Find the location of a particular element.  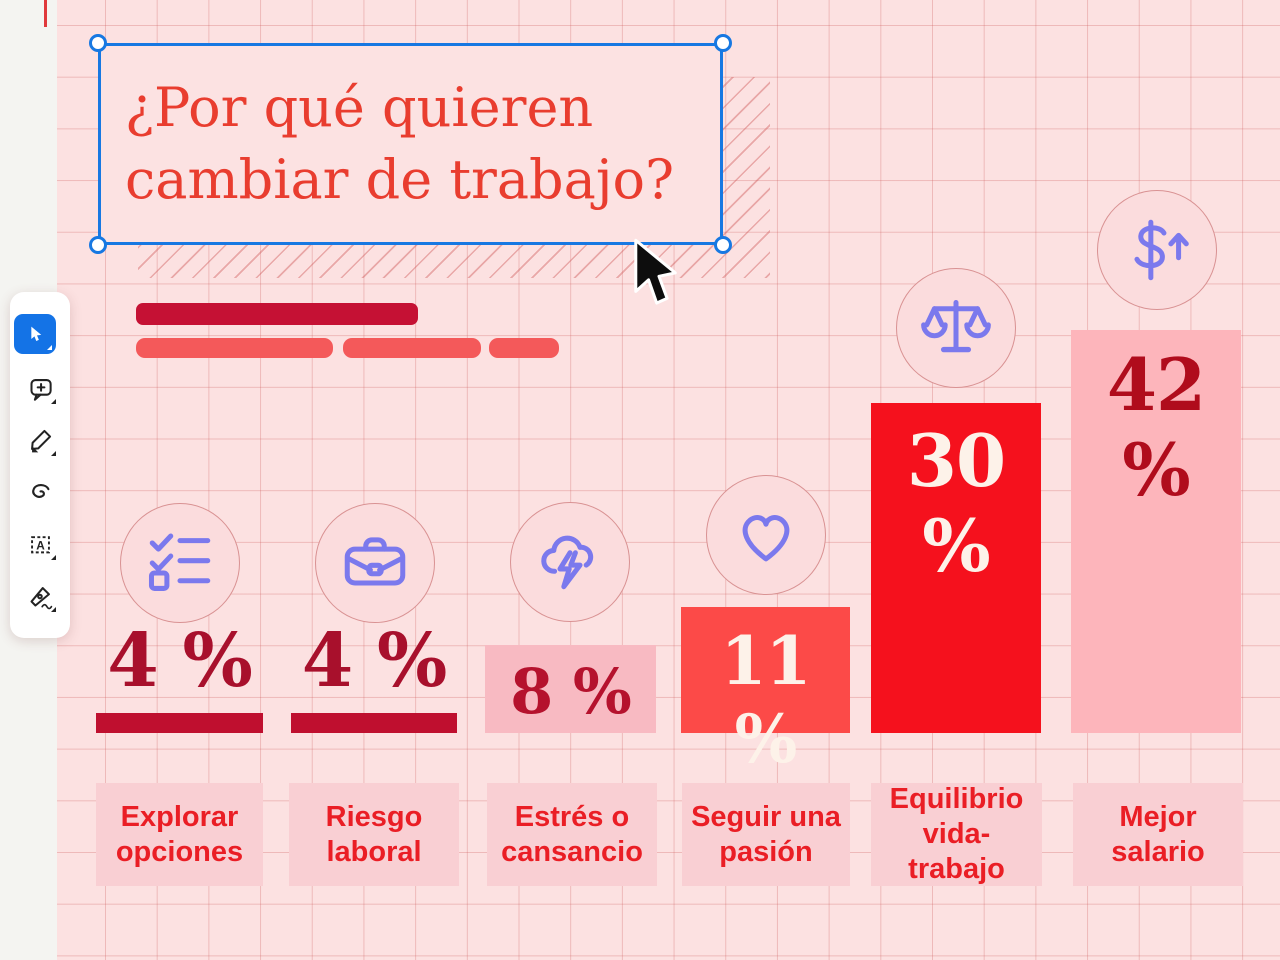

comment-add-icon is located at coordinates (40, 389).